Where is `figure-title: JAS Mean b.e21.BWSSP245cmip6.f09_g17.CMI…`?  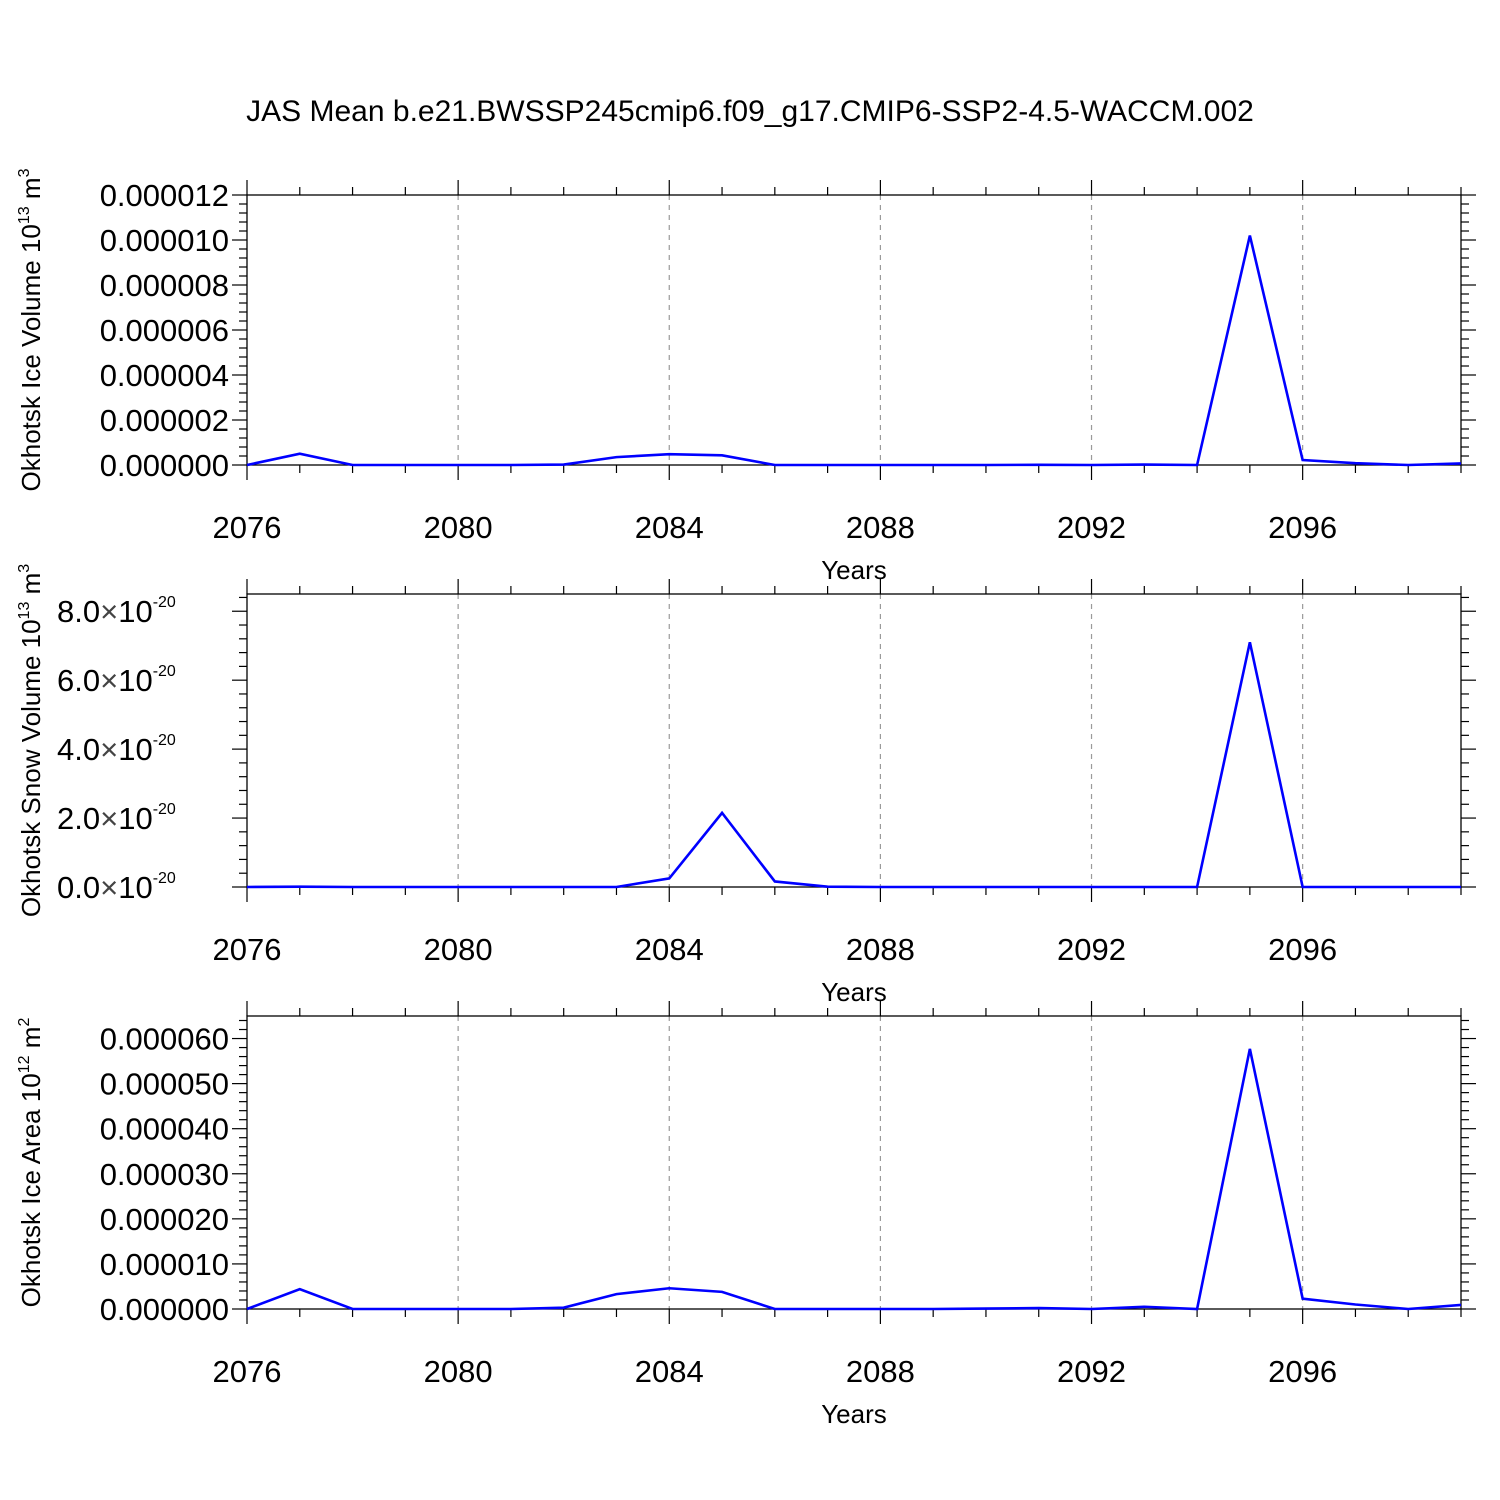 figure-title: JAS Mean b.e21.BWSSP245cmip6.f09_g17.CMI… is located at coordinates (750, 111).